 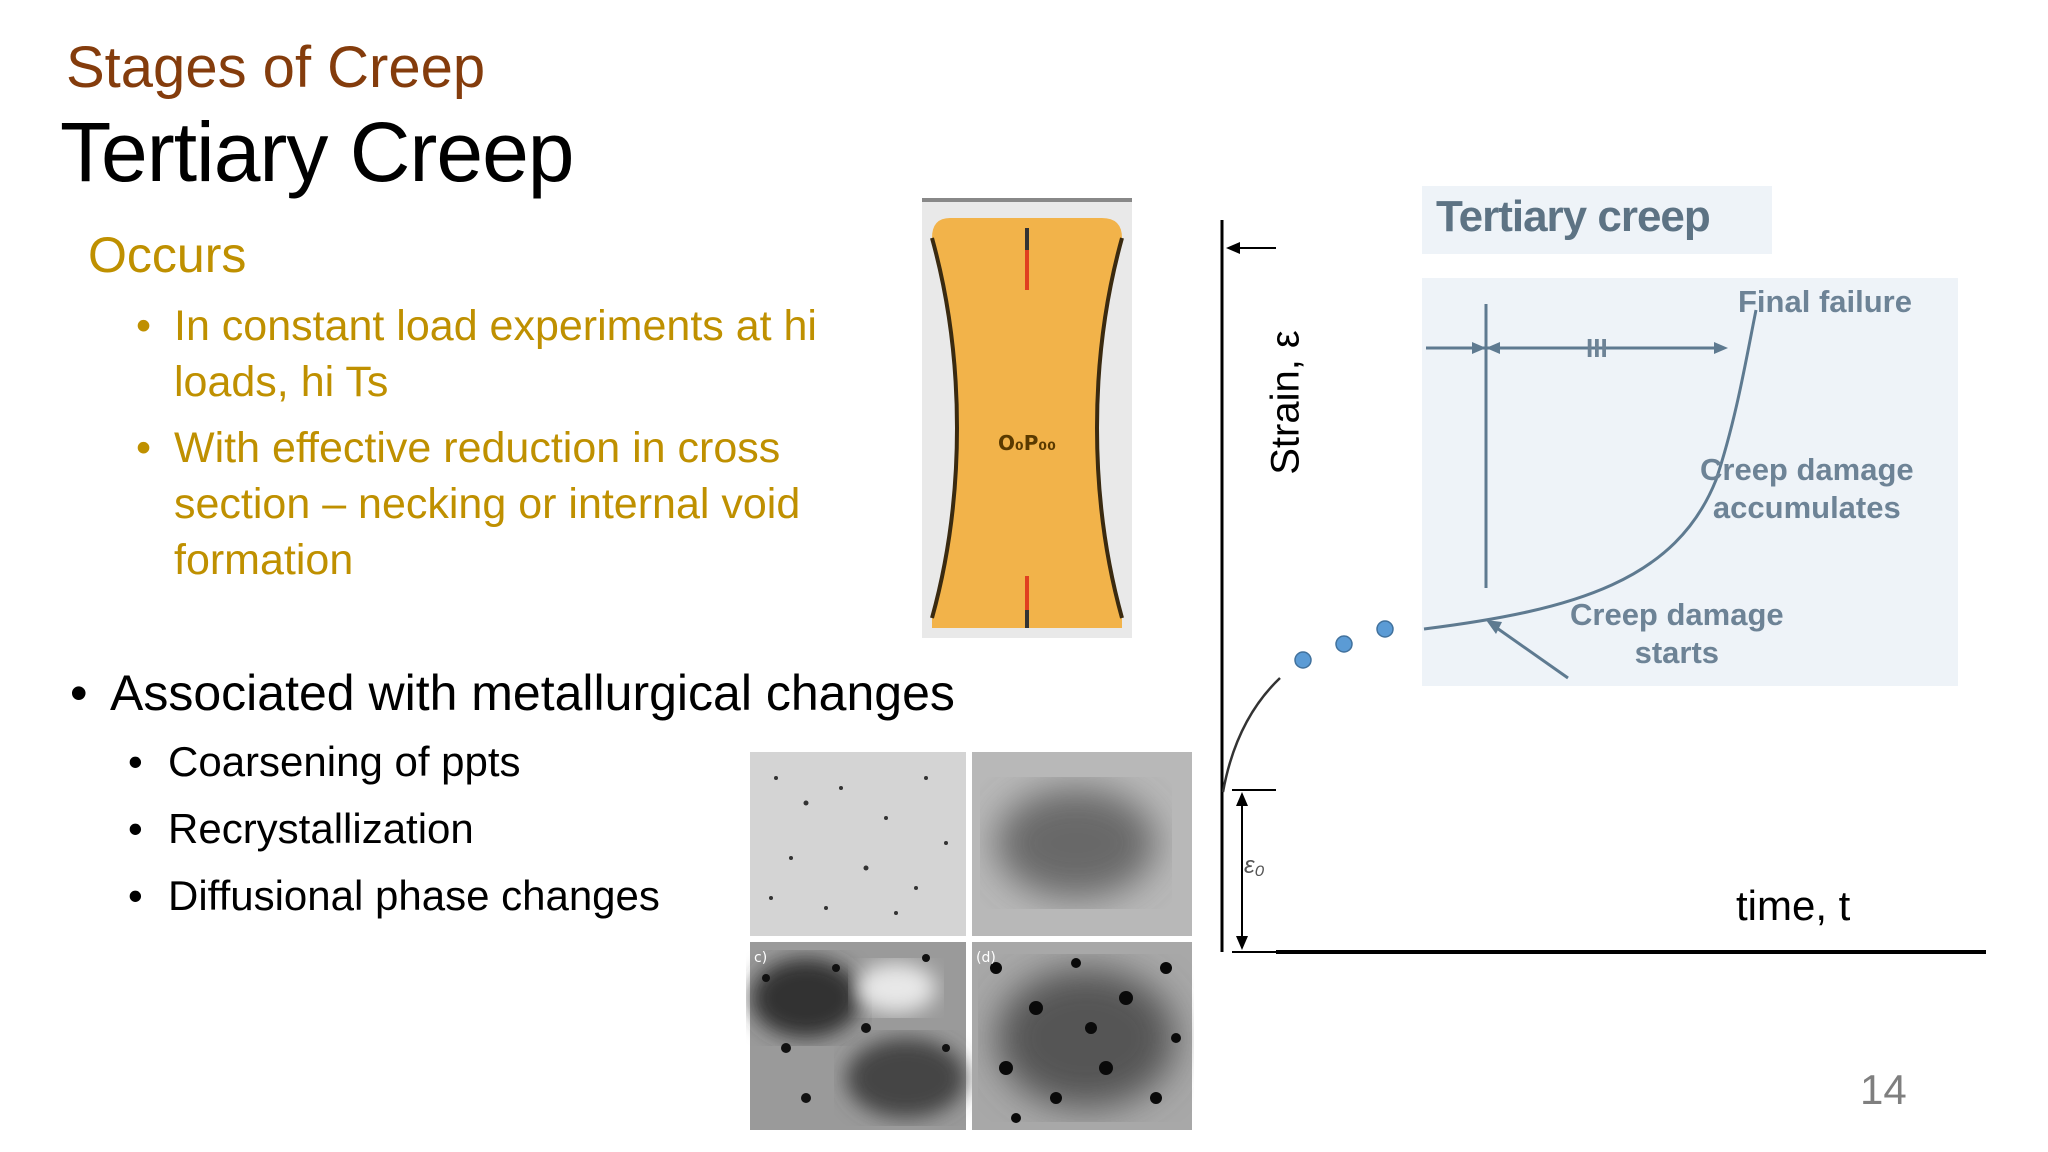 What do you see at coordinates (1254, 865) in the screenshot?
I see `initial-strain-label: ε₀` at bounding box center [1254, 865].